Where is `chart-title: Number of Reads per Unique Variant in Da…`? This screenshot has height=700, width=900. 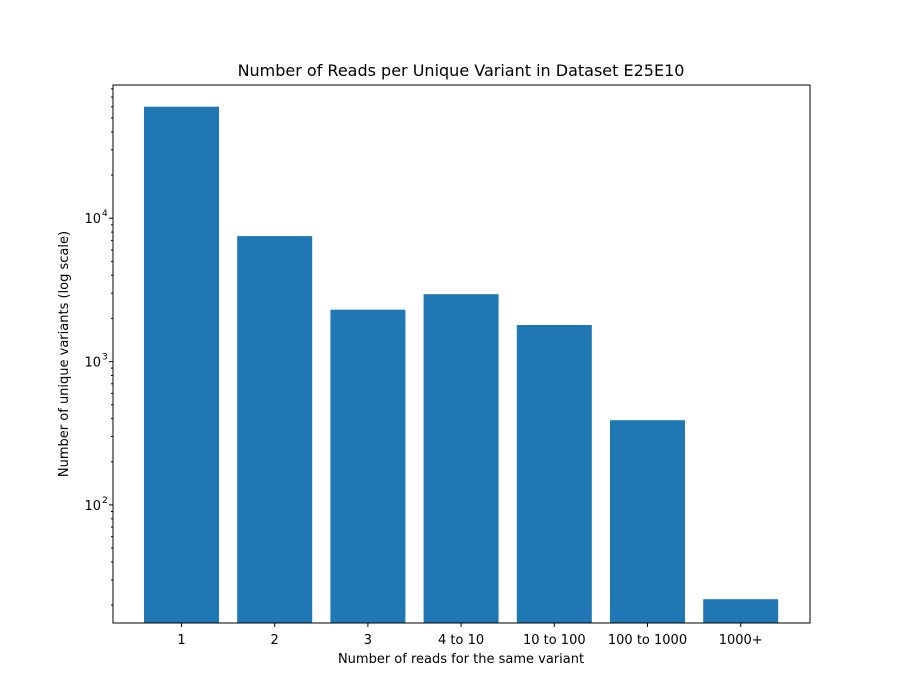 chart-title: Number of Reads per Unique Variant in Da… is located at coordinates (461, 70).